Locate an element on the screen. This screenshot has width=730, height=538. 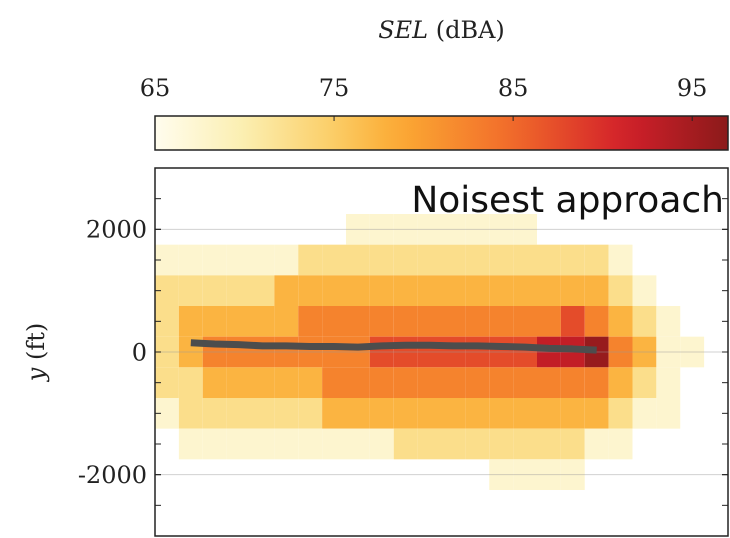
y-tick-label: 0 is located at coordinates (139, 352).